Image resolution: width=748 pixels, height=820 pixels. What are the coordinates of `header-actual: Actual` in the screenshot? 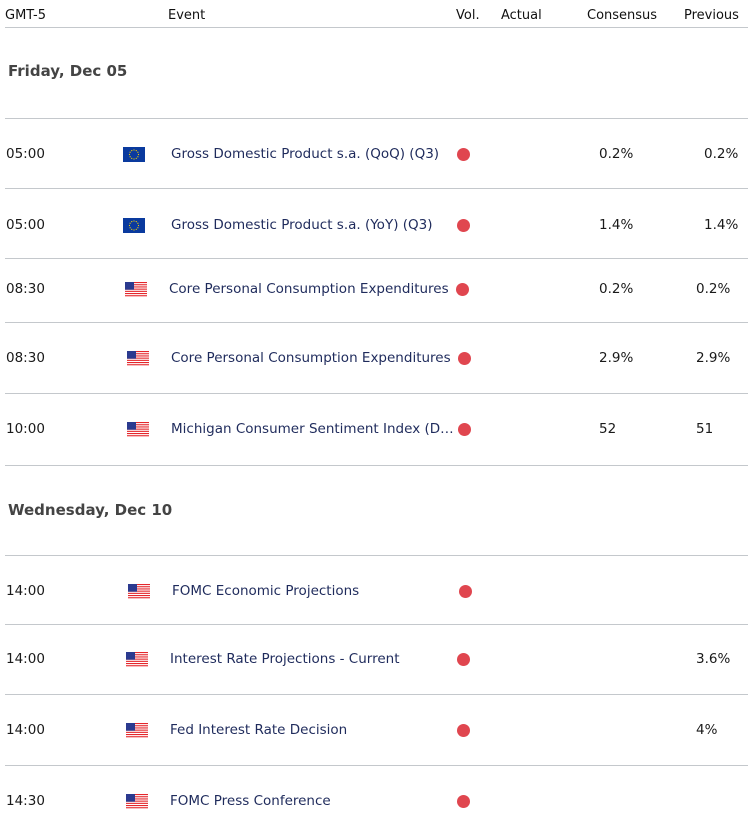 It's located at (521, 15).